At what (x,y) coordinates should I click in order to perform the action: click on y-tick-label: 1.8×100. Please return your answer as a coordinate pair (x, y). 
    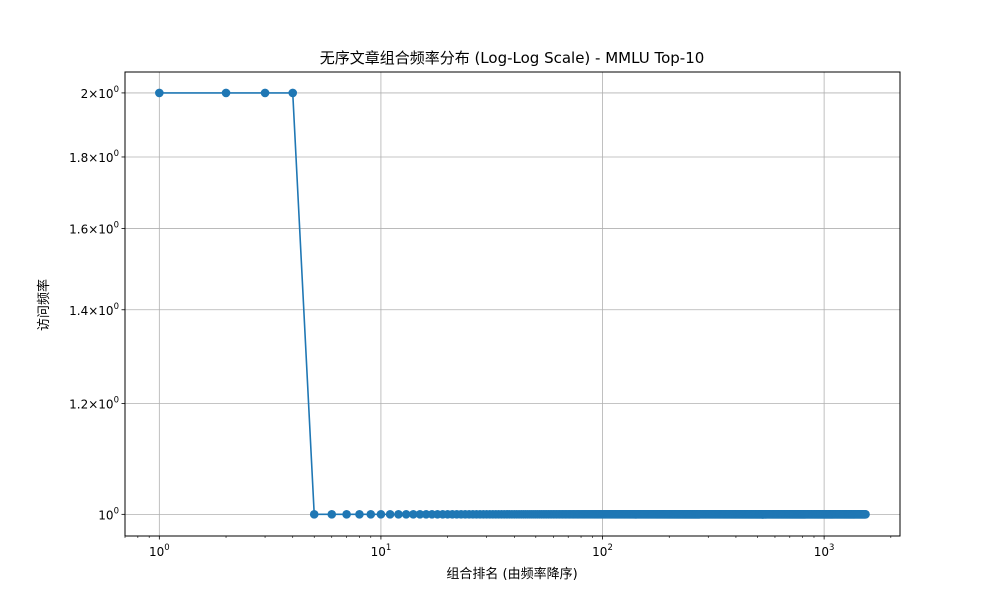
    Looking at the image, I should click on (94, 157).